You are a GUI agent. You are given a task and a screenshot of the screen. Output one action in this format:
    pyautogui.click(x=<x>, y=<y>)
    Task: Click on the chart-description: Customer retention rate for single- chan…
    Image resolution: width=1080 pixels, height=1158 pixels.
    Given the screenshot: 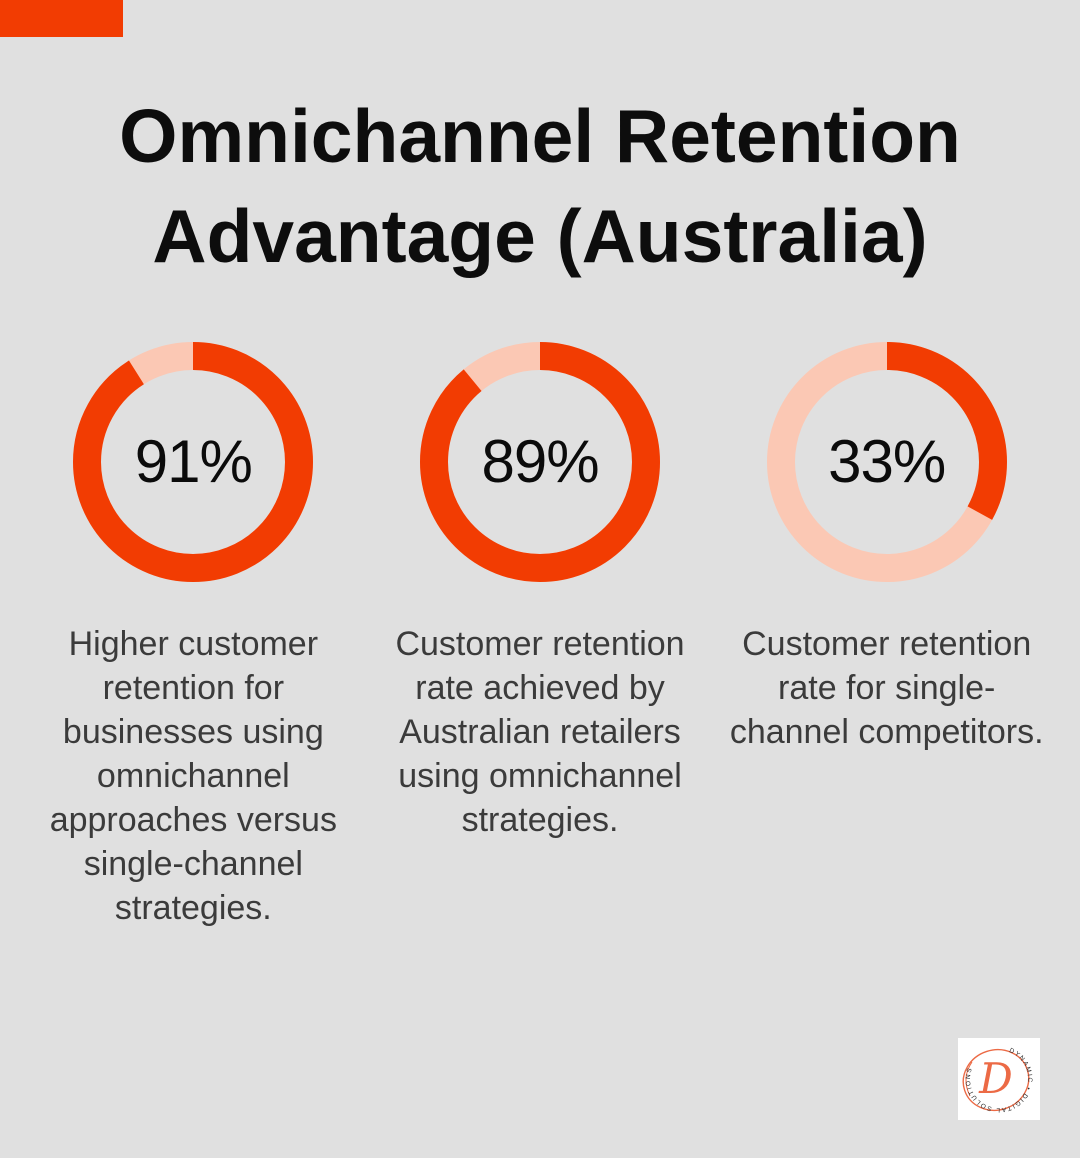 What is the action you would take?
    pyautogui.click(x=886, y=688)
    